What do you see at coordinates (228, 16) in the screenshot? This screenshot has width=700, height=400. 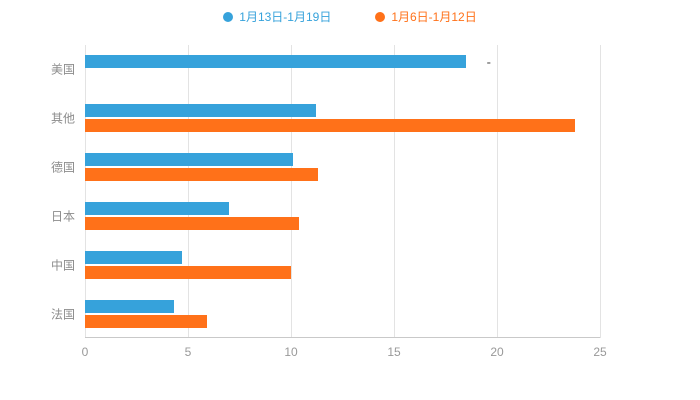 I see `legend-dot-blue-icon` at bounding box center [228, 16].